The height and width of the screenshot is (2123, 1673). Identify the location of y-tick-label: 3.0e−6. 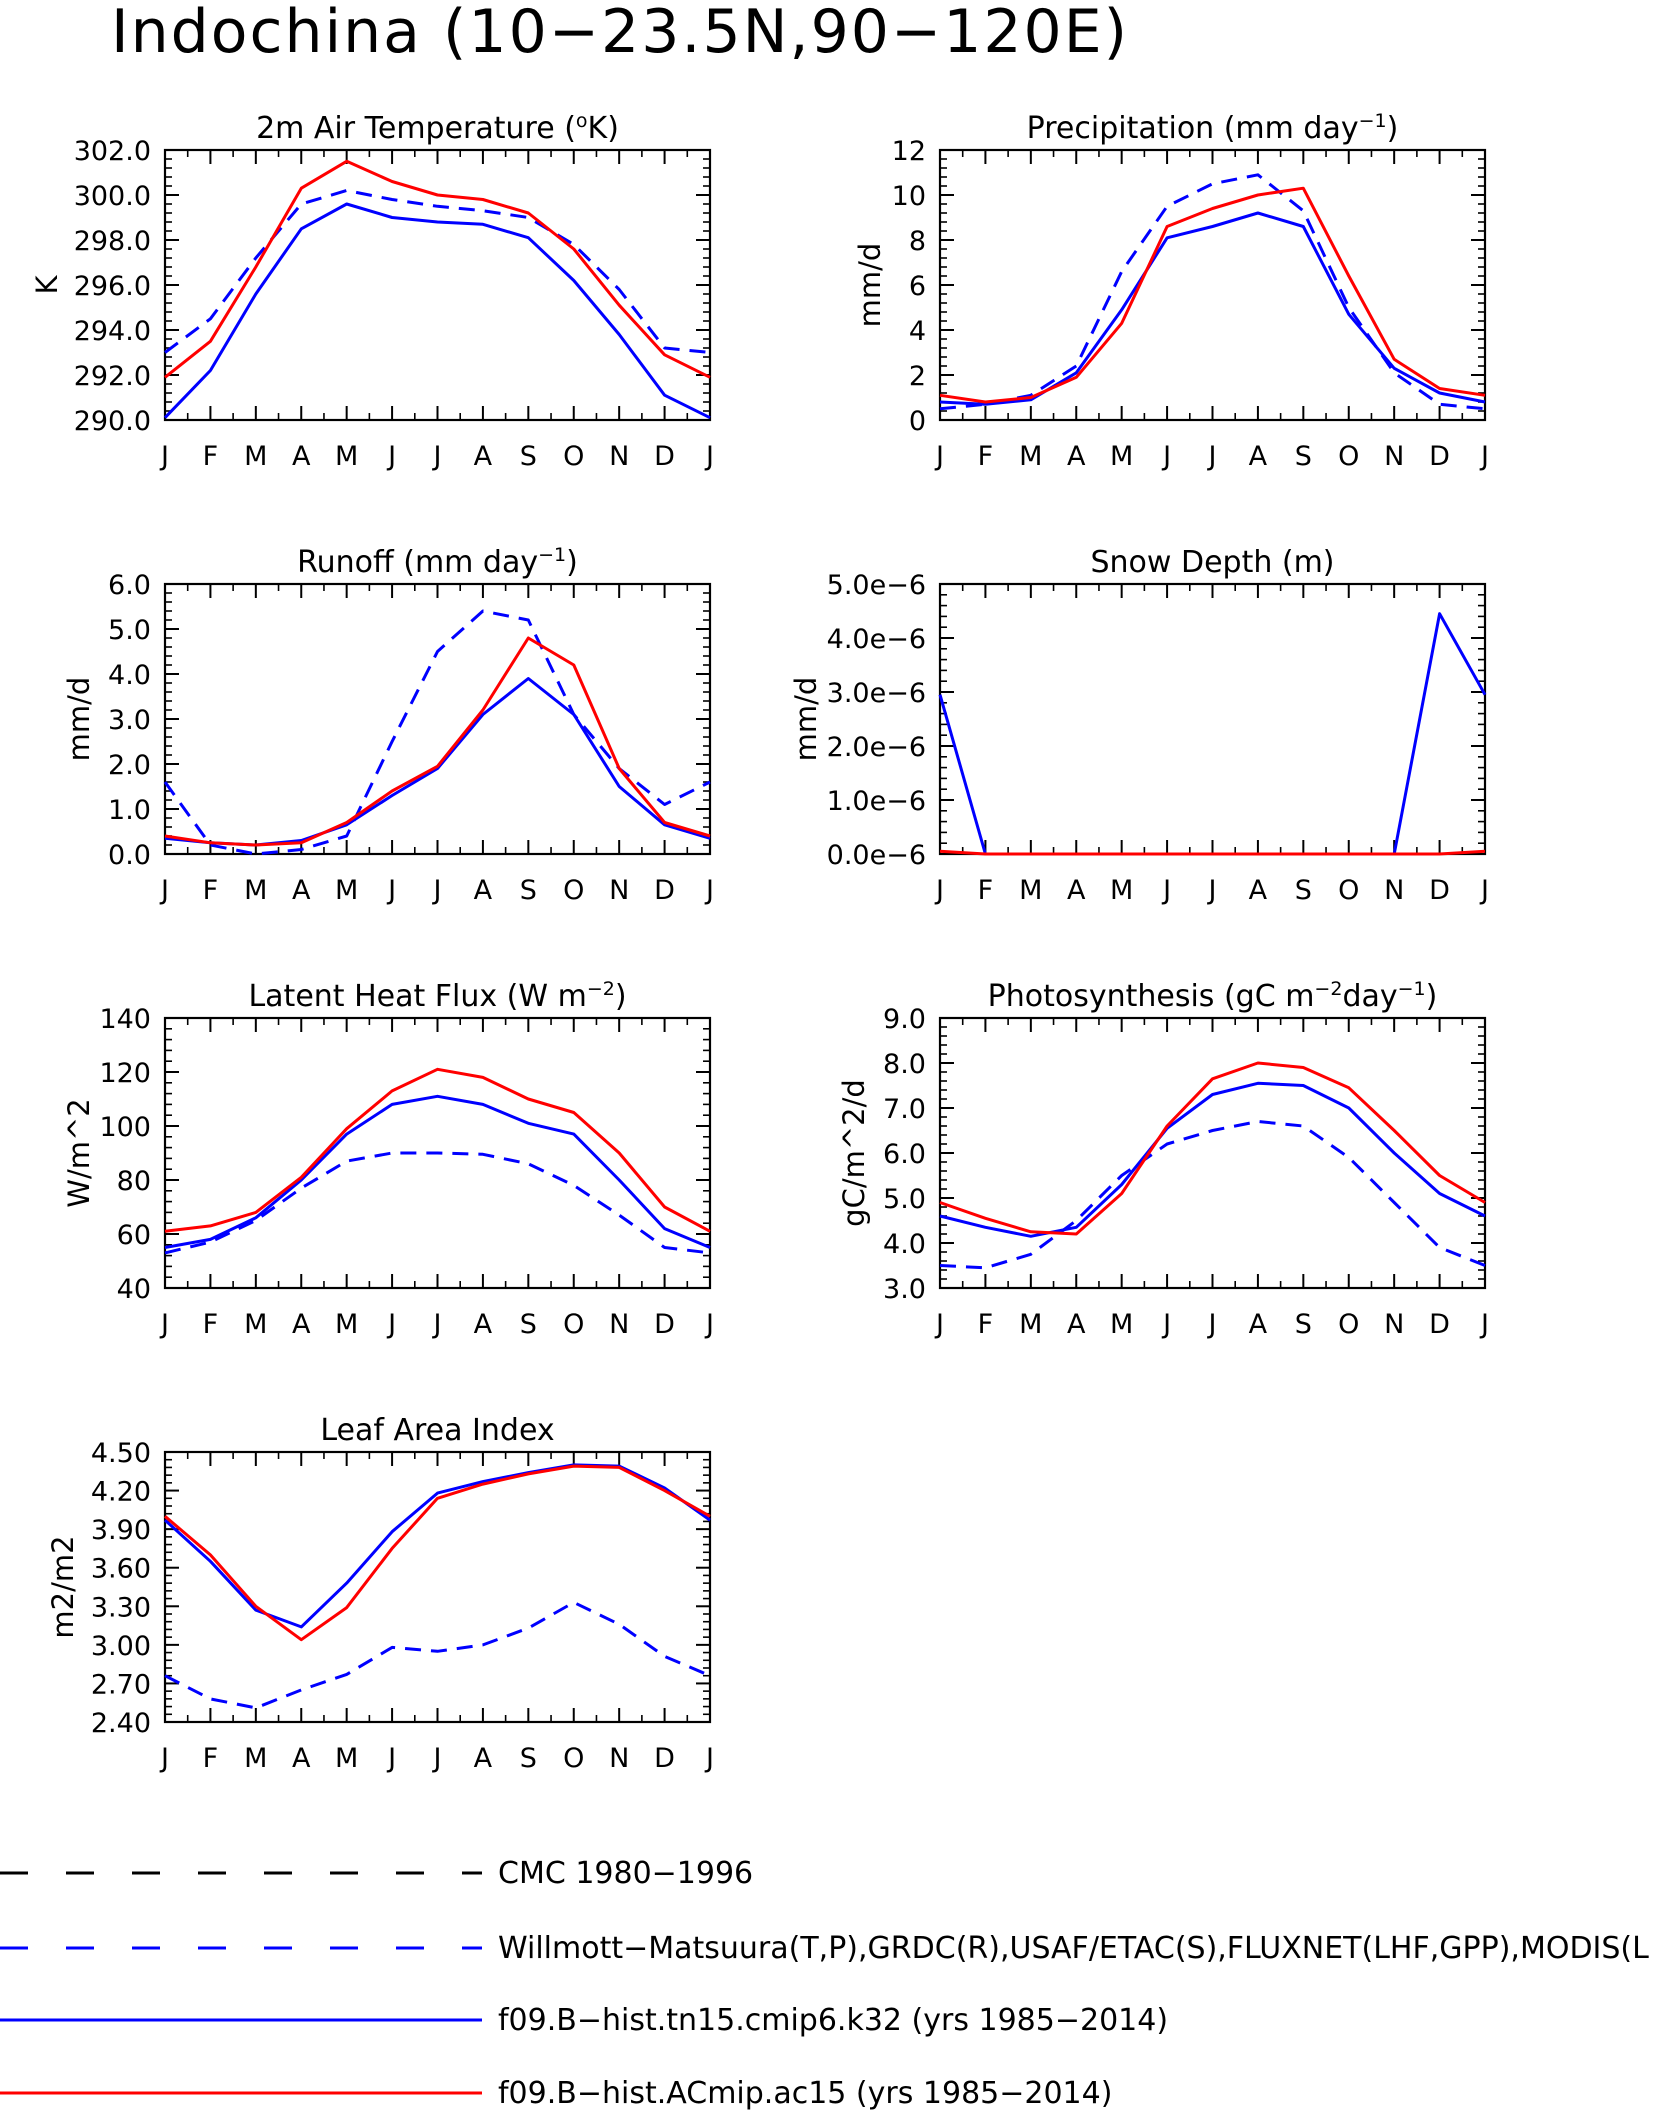
(876, 693).